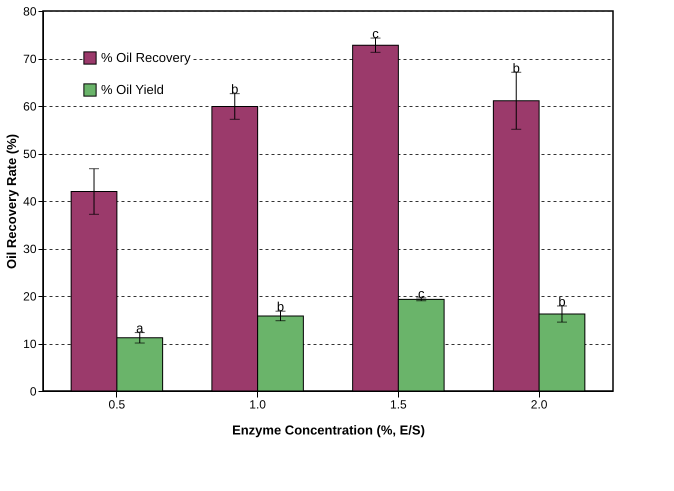 The width and height of the screenshot is (674, 491). I want to click on x-axis-title: Enzyme Concentration (%, E/S), so click(328, 430).